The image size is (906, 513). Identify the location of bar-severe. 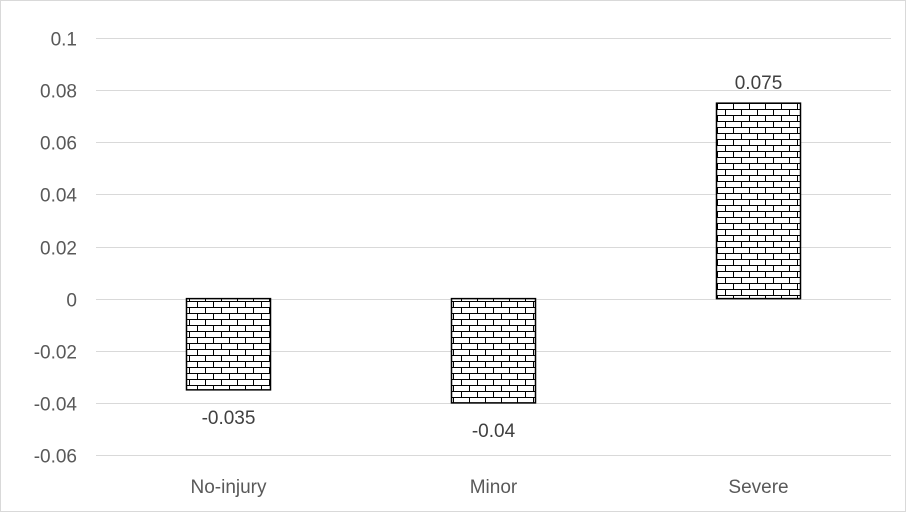
(758, 201).